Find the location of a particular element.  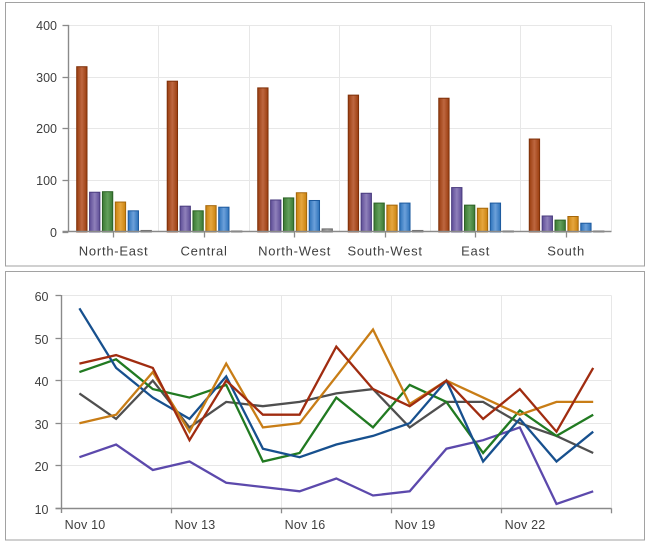

svg-text: 60 is located at coordinates (42, 297).